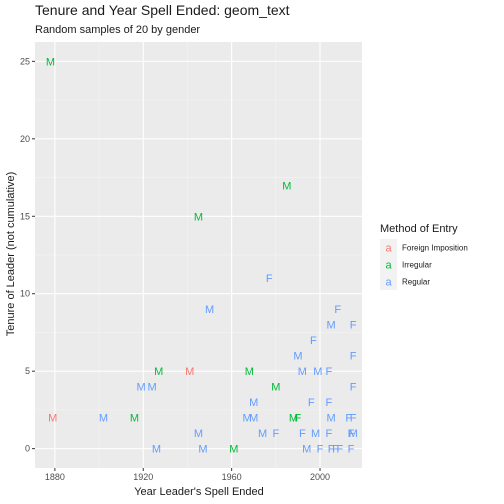  I want to click on x-axis-title: Year Leader's Spell Ended, so click(199, 492).